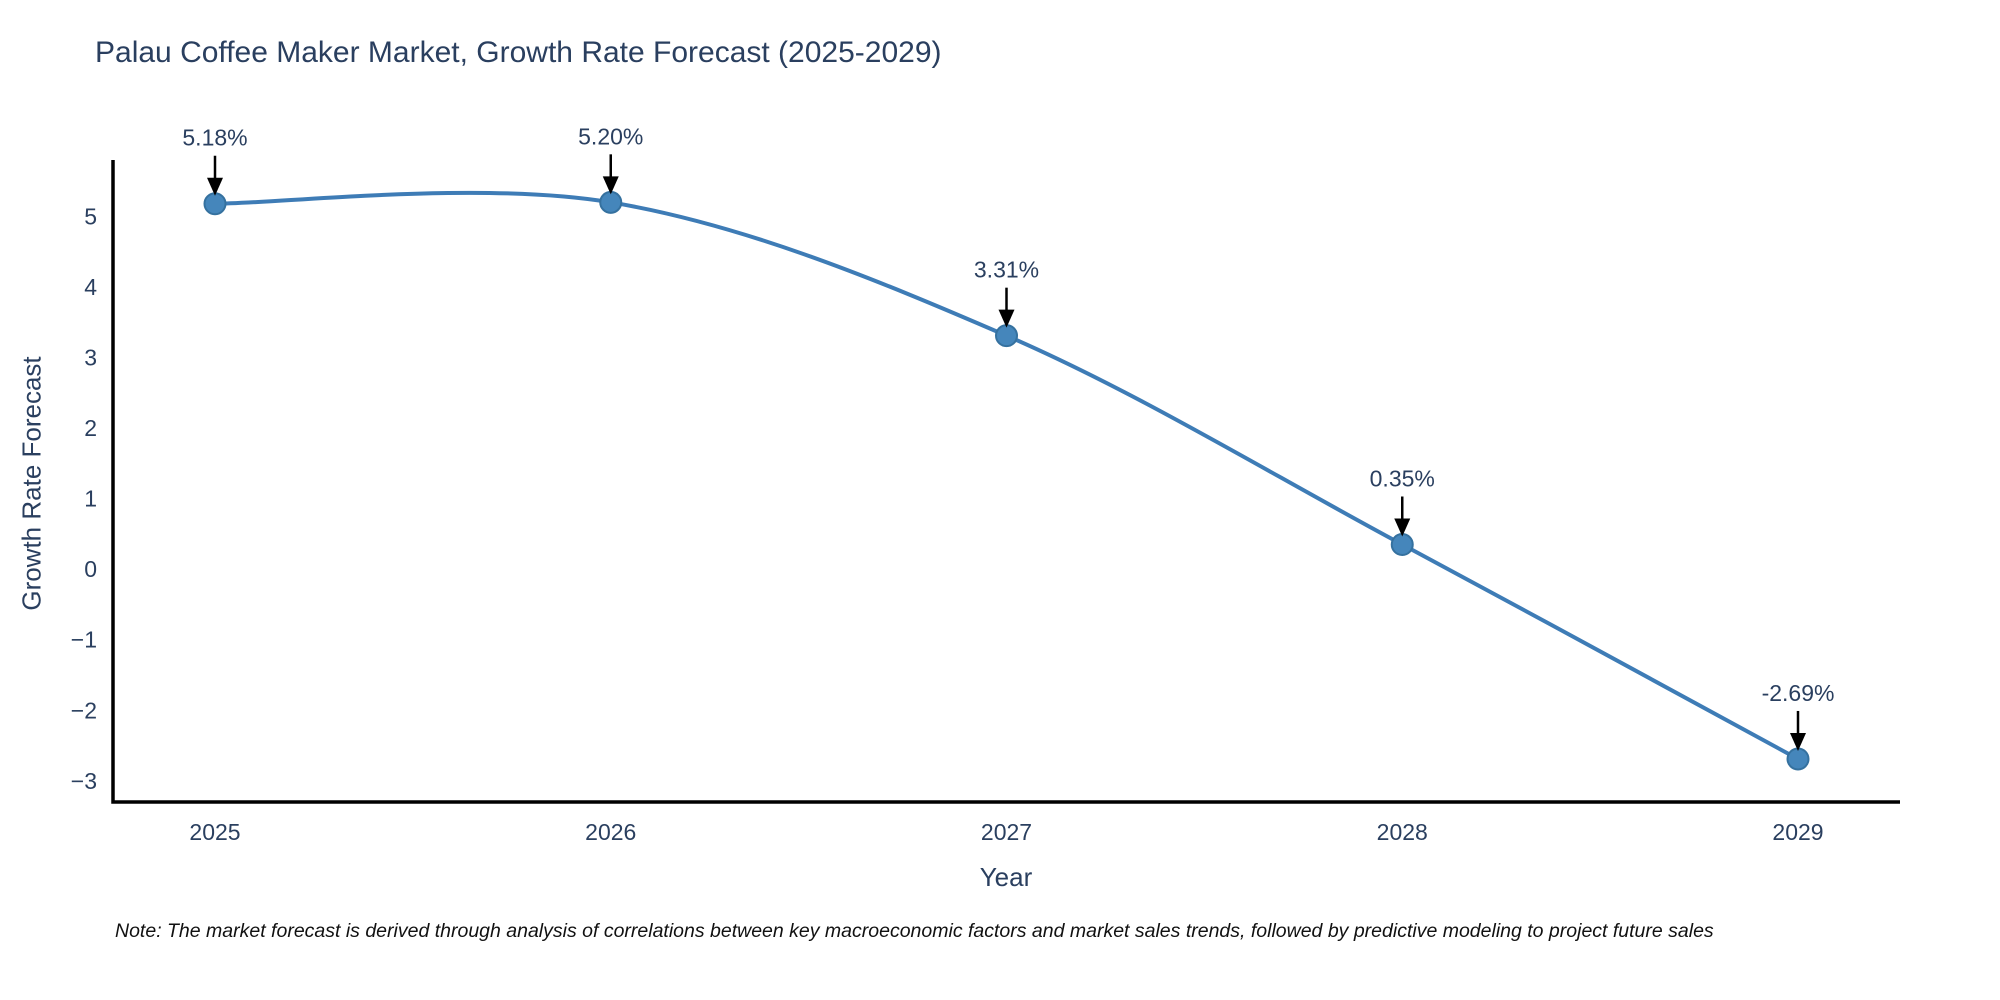 The width and height of the screenshot is (2000, 1000). I want to click on y-tick-label: 0, so click(90, 569).